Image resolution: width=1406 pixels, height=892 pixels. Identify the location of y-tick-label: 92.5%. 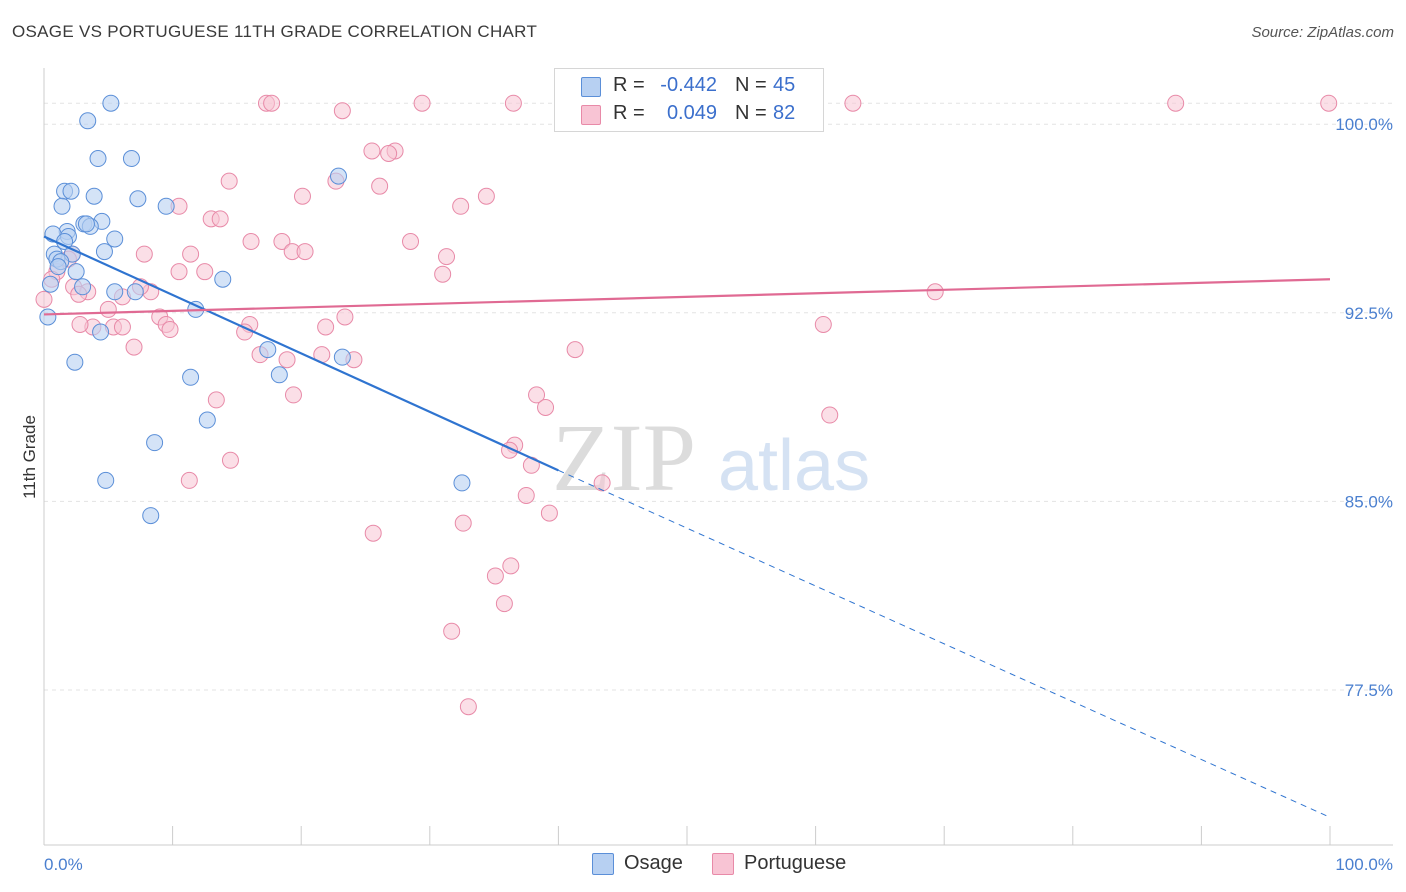
(1369, 313).